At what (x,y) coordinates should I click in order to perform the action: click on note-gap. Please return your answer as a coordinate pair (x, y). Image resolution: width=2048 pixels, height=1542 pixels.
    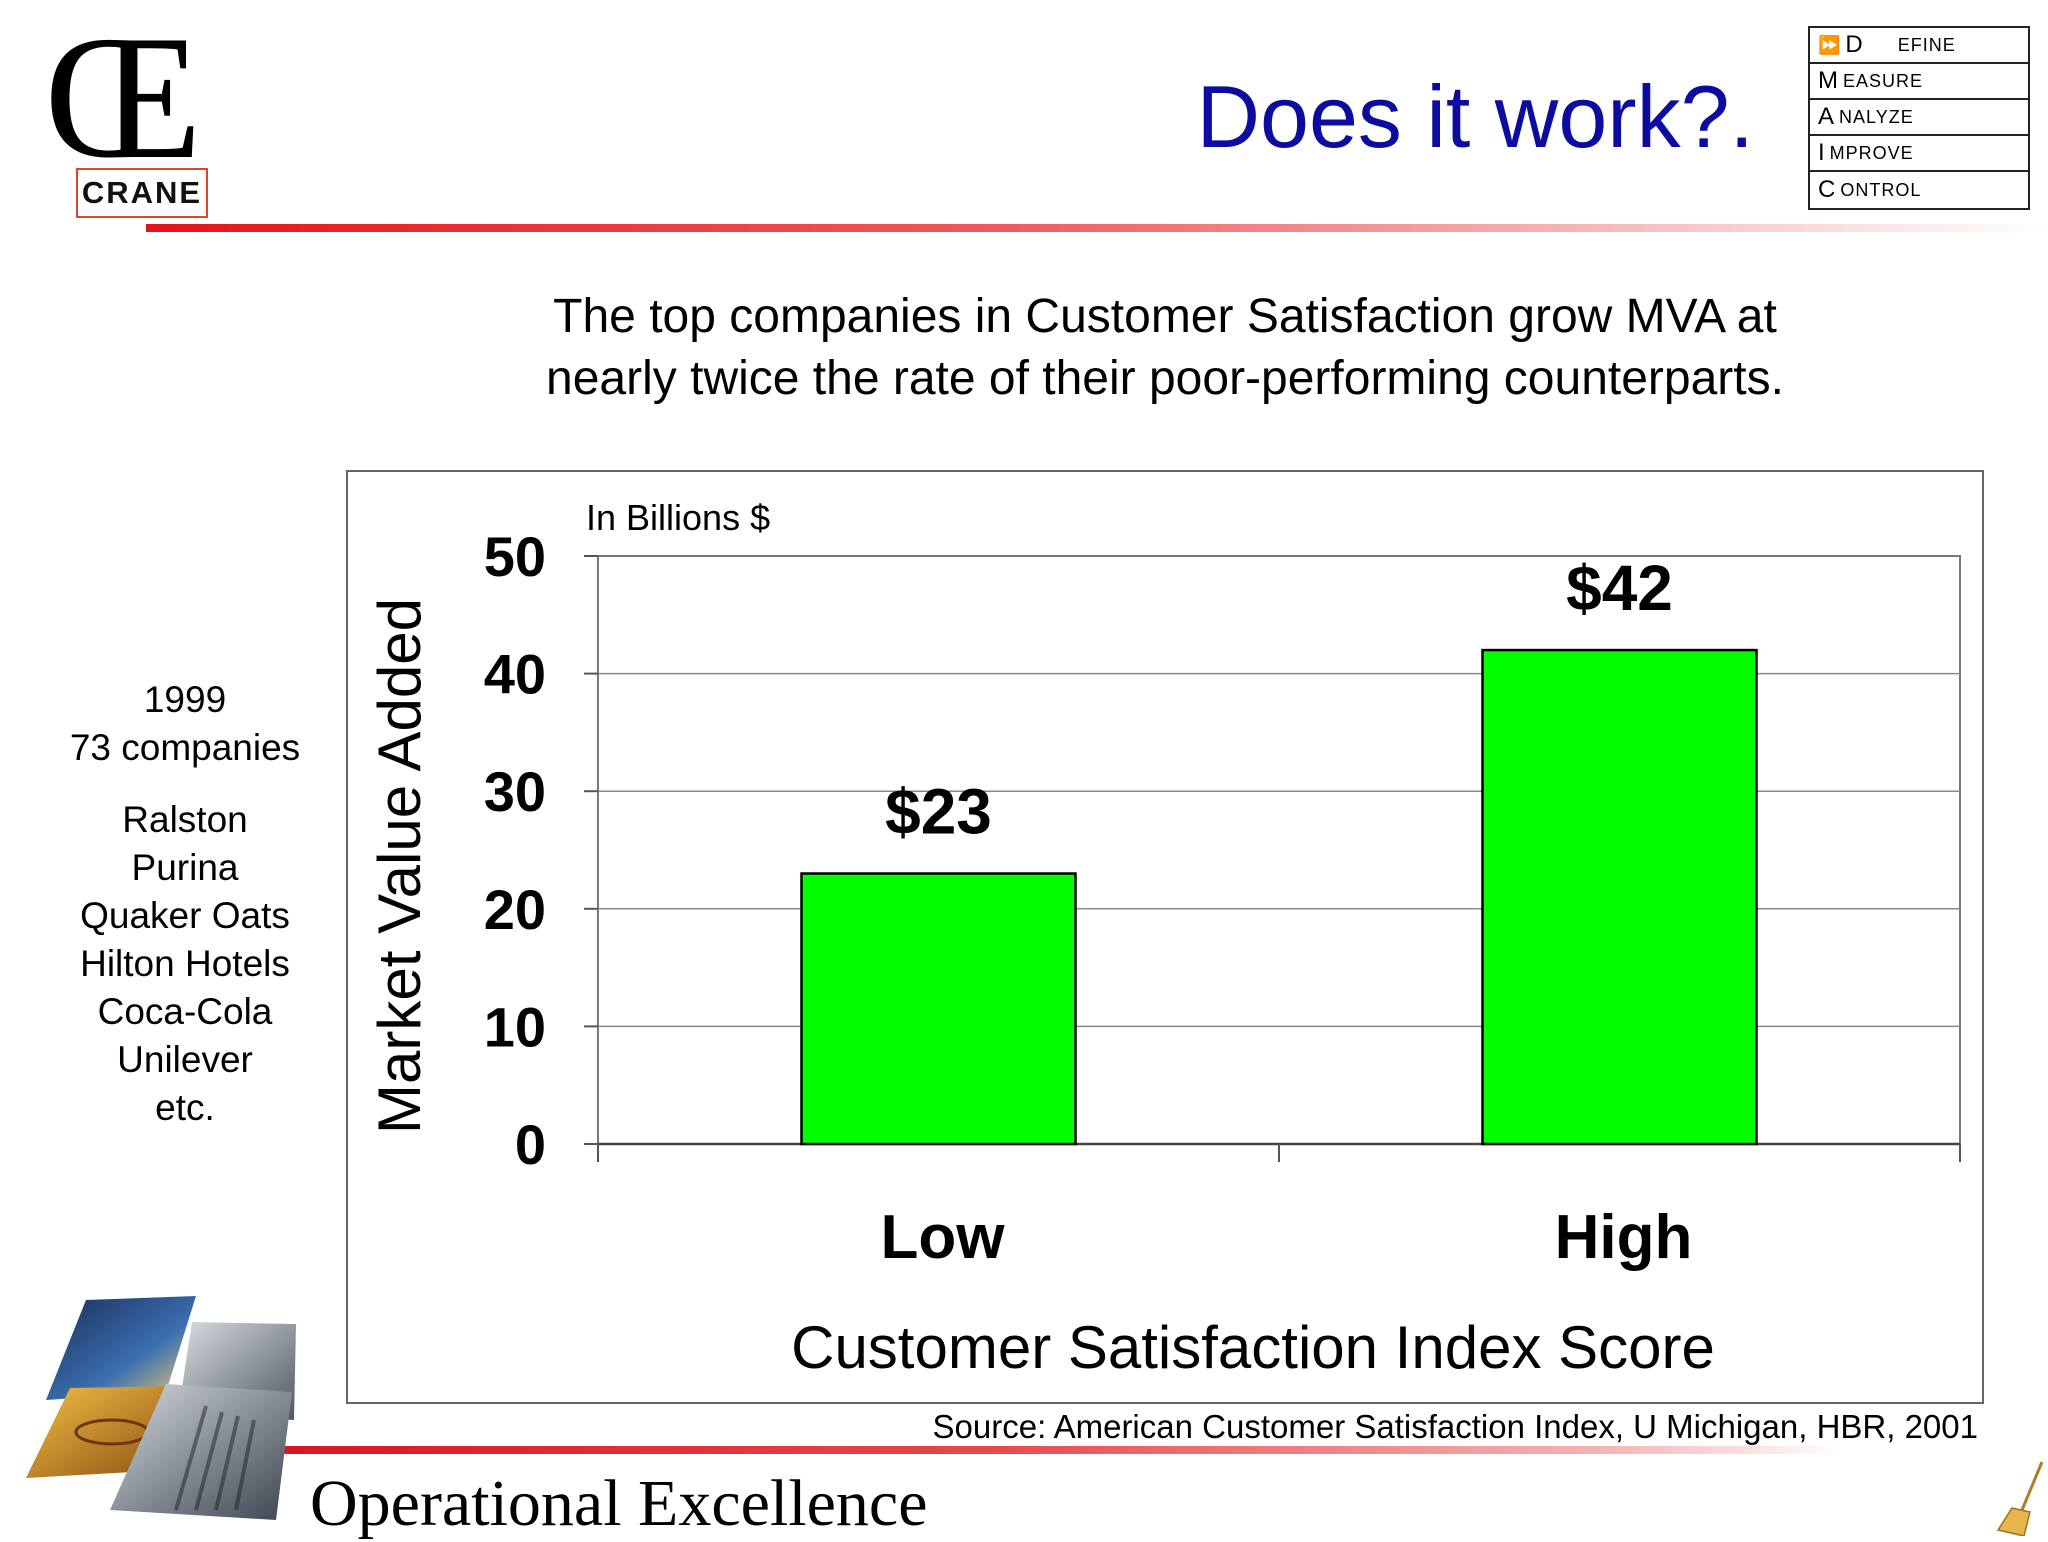
    Looking at the image, I should click on (185, 784).